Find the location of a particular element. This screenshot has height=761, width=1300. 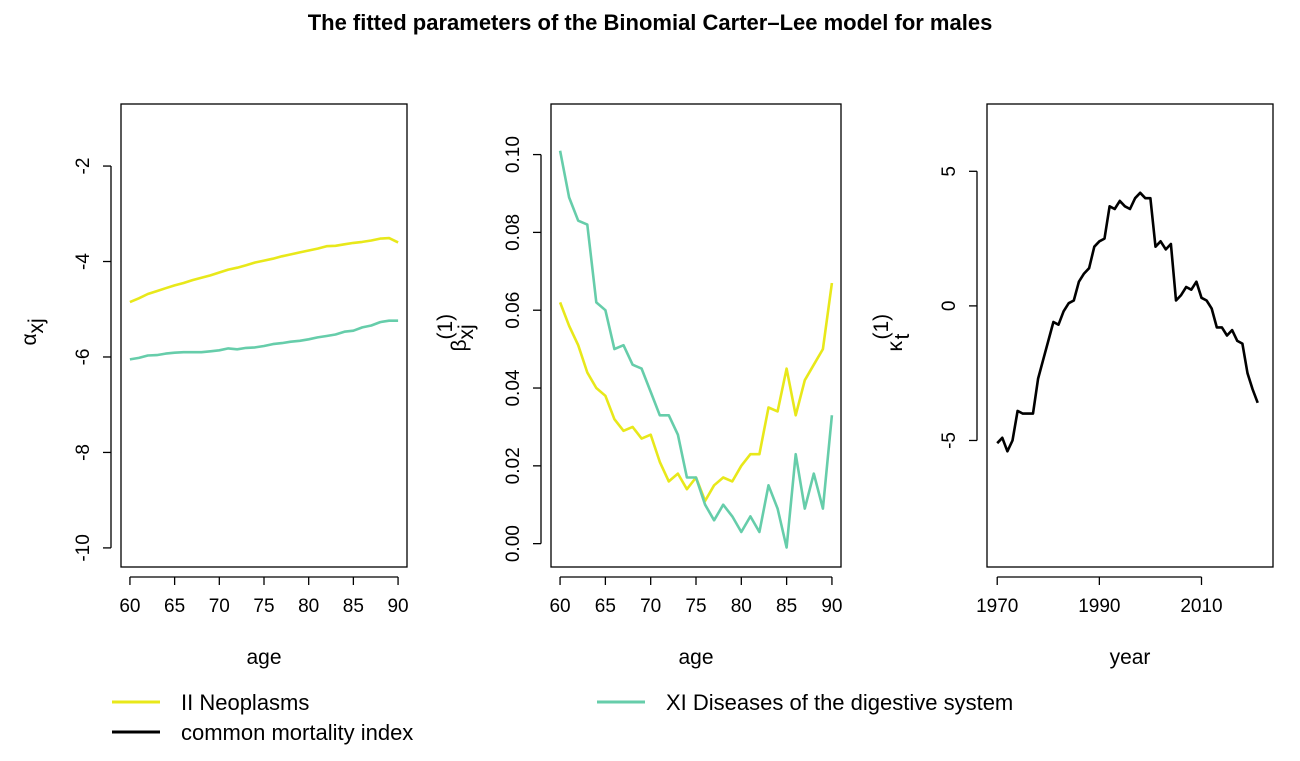

y-label-symbol: κ is located at coordinates (895, 346).